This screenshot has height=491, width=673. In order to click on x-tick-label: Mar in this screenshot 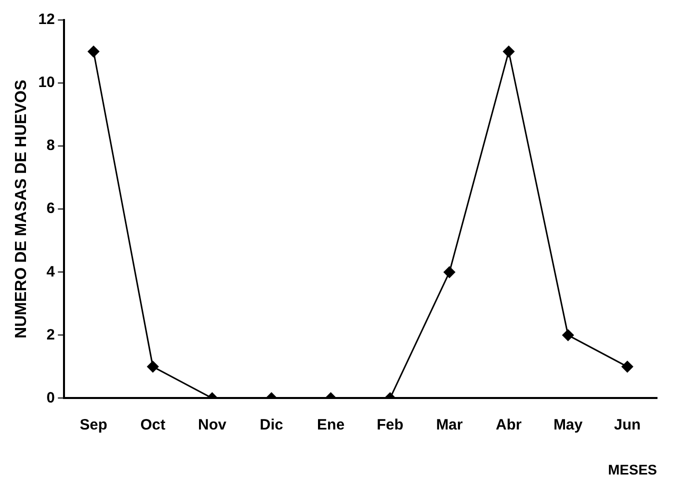, I will do `click(449, 425)`.